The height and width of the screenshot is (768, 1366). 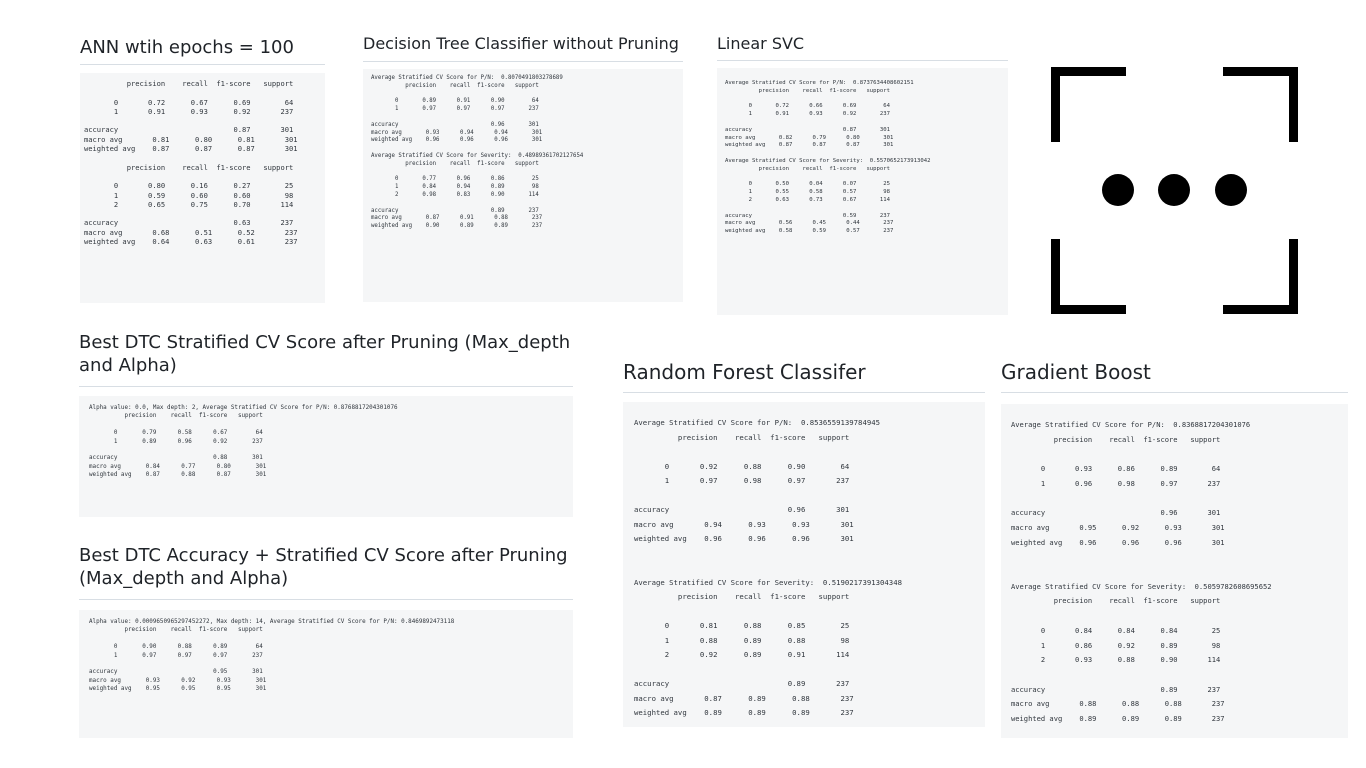 What do you see at coordinates (1260, 104) in the screenshot?
I see `corner-top-right` at bounding box center [1260, 104].